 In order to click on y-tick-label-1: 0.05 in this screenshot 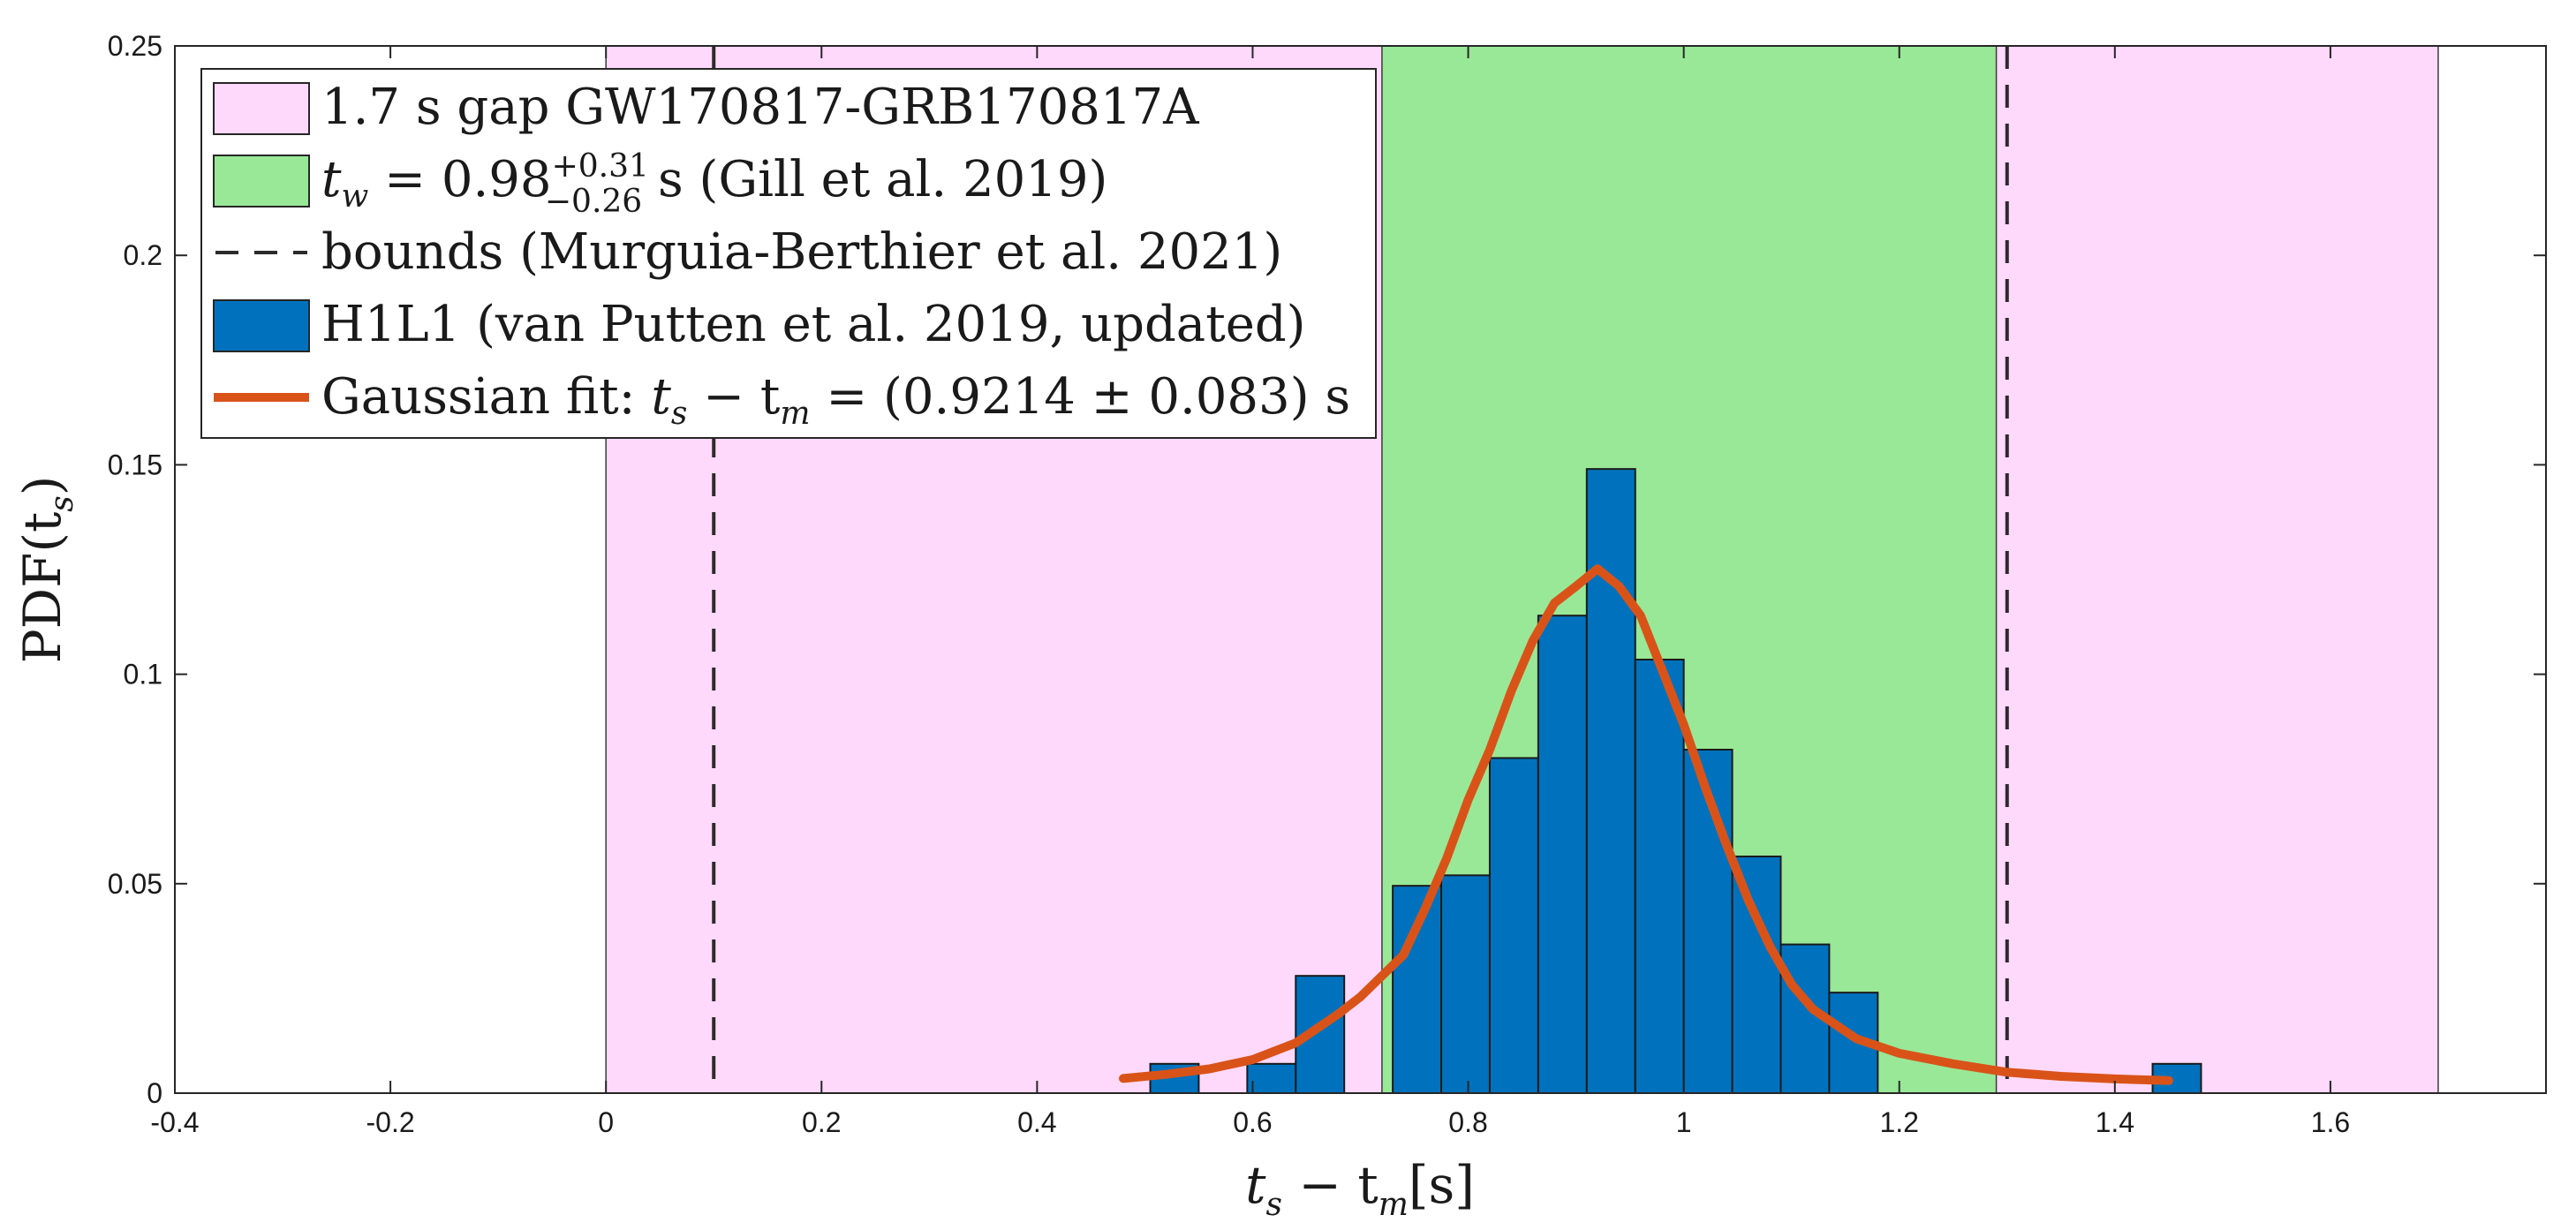, I will do `click(135, 884)`.